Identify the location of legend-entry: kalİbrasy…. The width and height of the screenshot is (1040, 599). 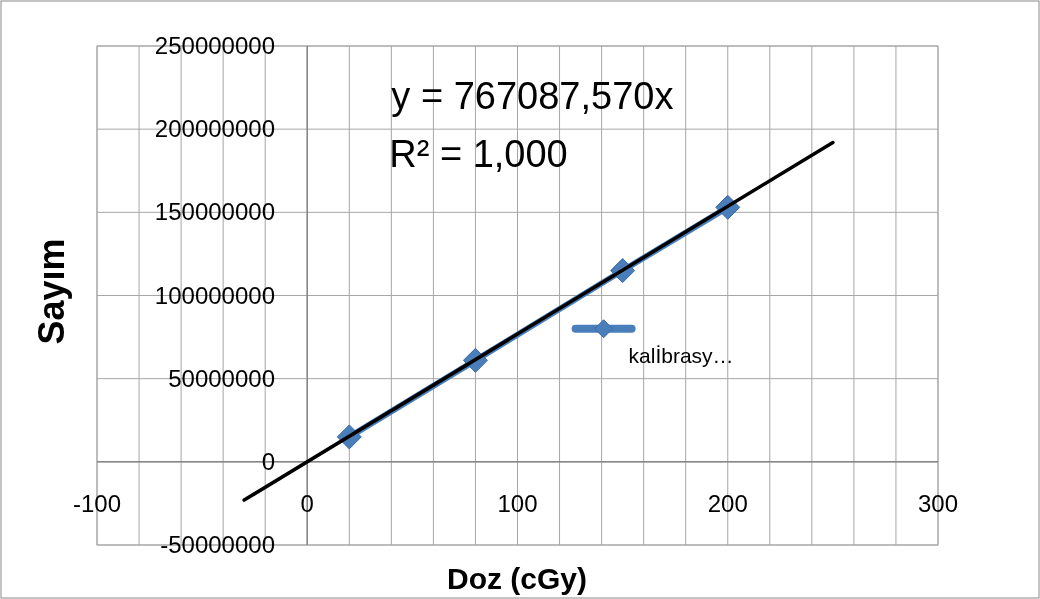
(652, 343).